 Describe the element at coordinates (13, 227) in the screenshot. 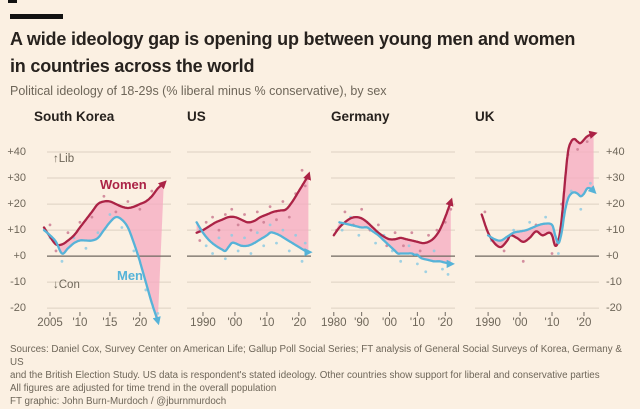

I see `y-axis-left: +40 +30 +20 +10 +0 -10 -20` at that location.